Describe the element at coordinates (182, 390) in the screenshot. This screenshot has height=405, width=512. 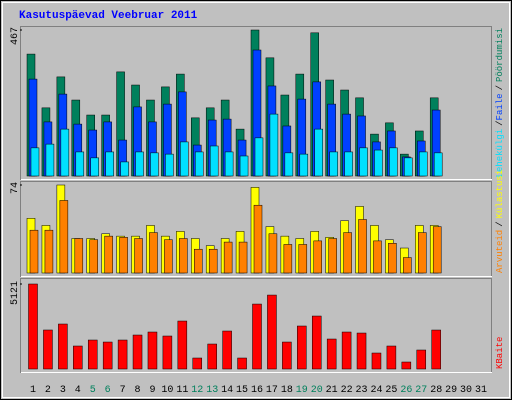
I see `x-tick-label: 11` at that location.